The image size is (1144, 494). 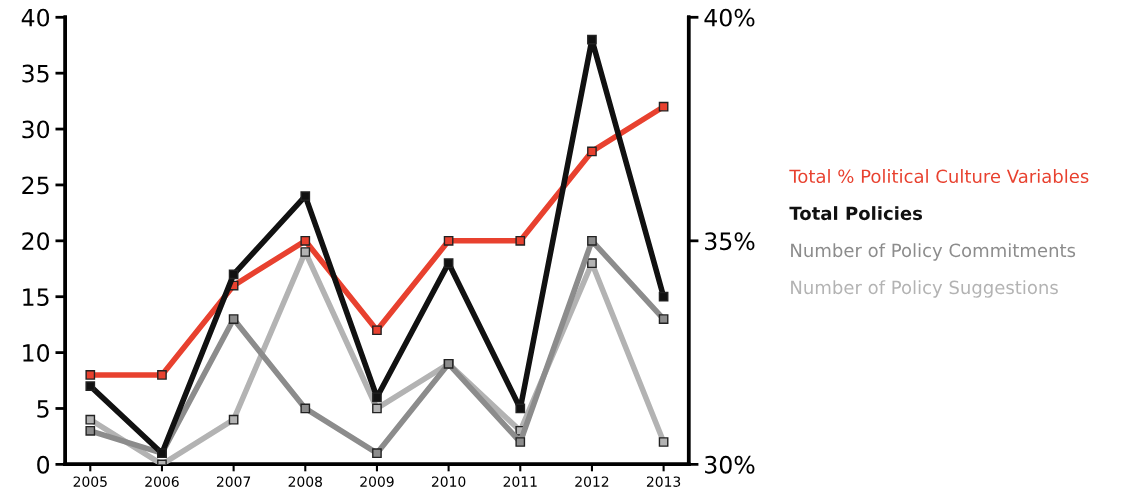 I want to click on y-tick-label: 35, so click(x=35, y=73).